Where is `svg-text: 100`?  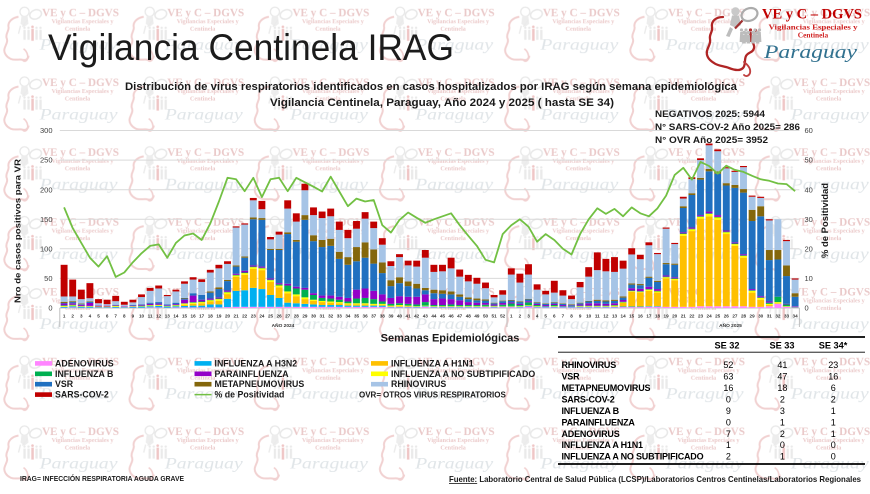 svg-text: 100 is located at coordinates (46, 248).